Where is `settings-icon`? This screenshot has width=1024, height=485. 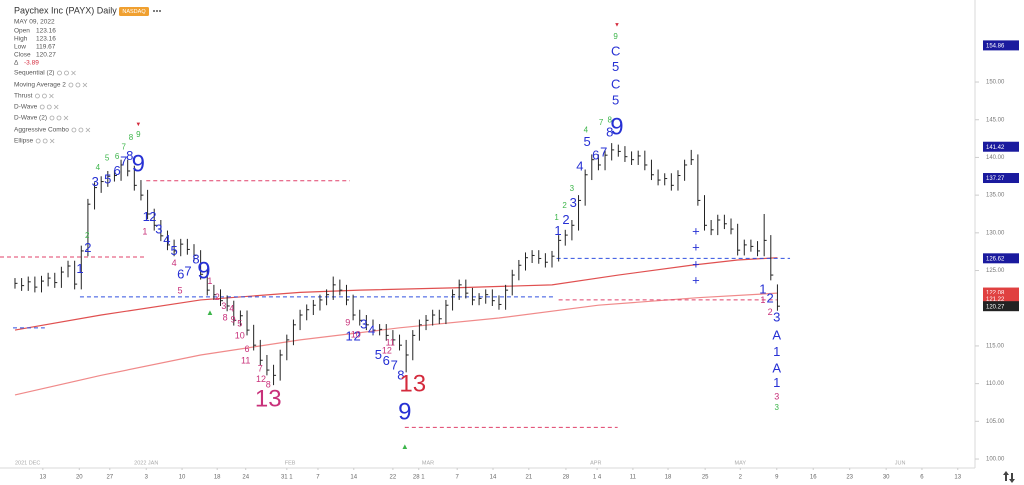
settings-icon is located at coordinates (1009, 477).